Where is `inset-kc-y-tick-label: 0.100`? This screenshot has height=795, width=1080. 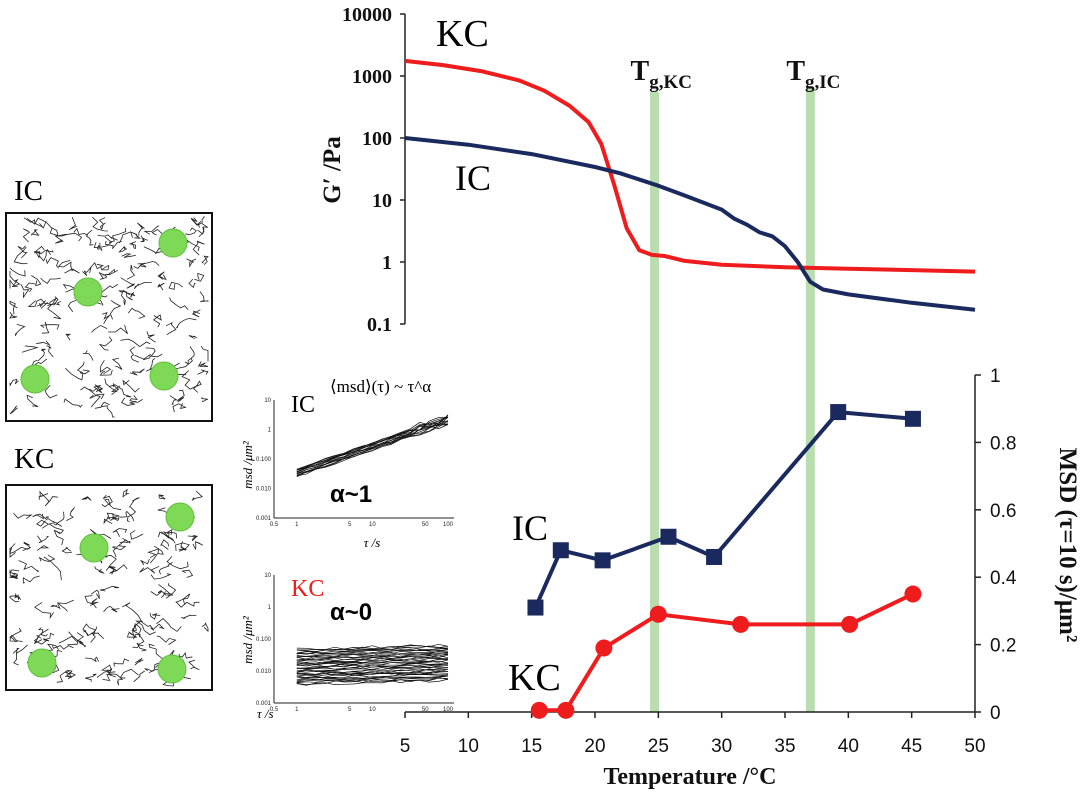 inset-kc-y-tick-label: 0.100 is located at coordinates (264, 640).